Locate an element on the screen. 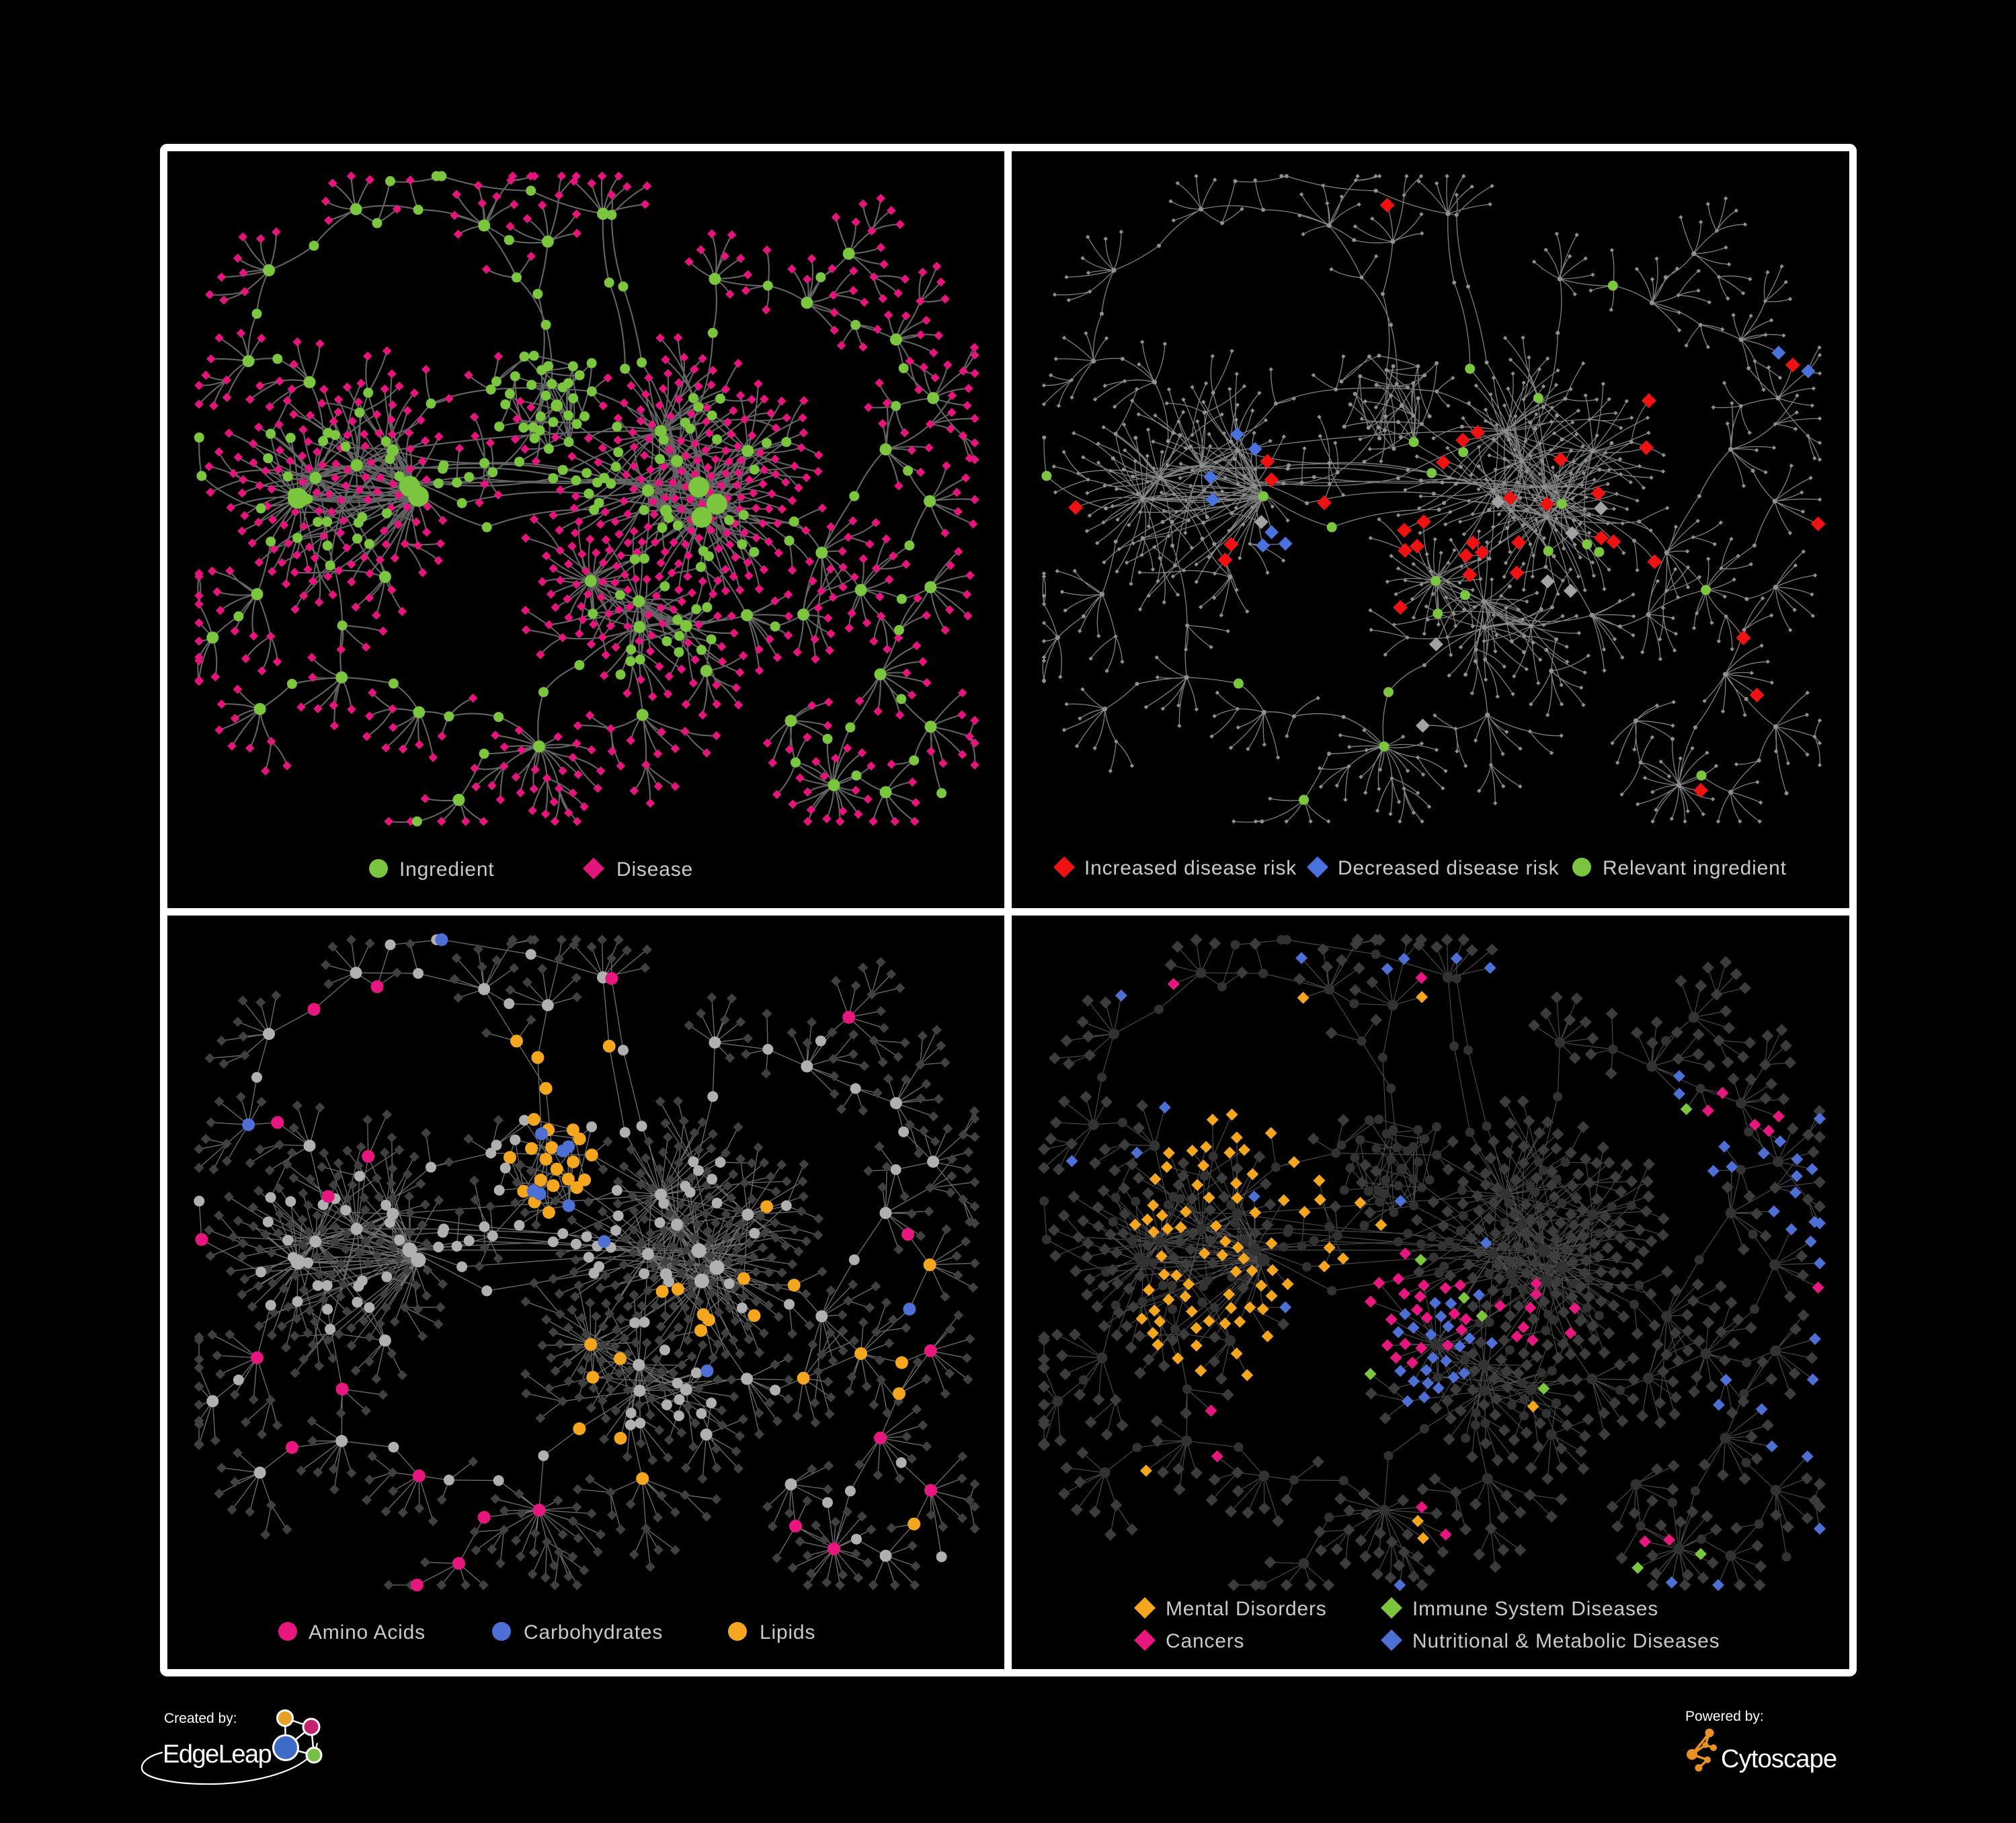 This screenshot has height=1823, width=2016. svg-text: EdgeLeap is located at coordinates (217, 1755).